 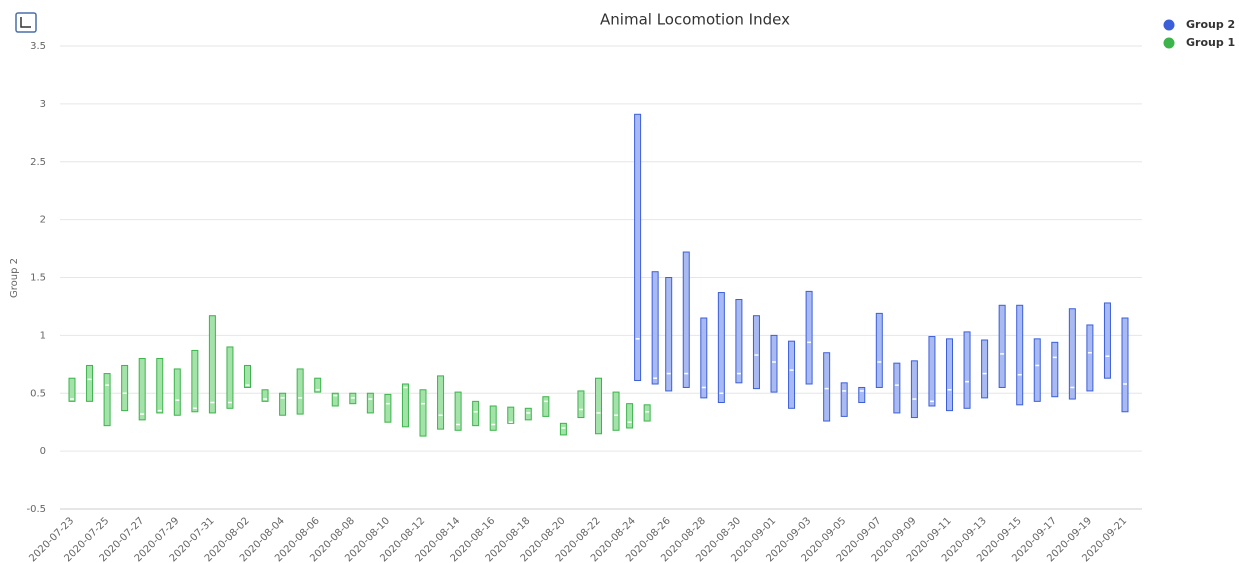 I want to click on y-tick-label: 2, so click(x=43, y=220).